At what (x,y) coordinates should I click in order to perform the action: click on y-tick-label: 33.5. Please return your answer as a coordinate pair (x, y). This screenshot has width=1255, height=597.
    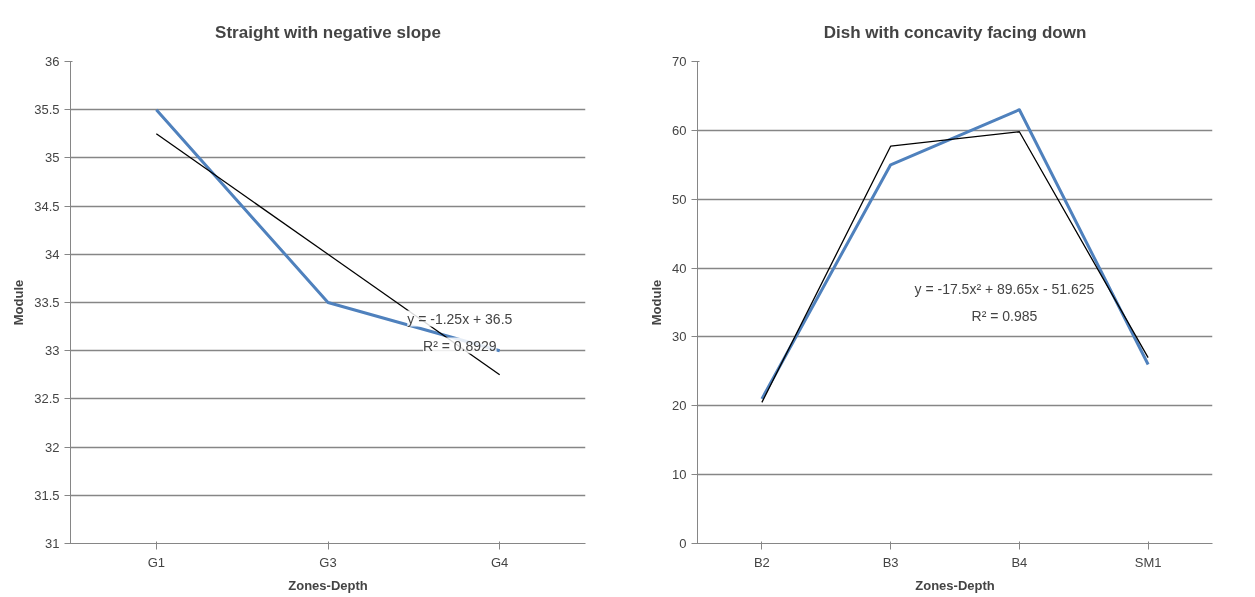
    Looking at the image, I should click on (47, 302).